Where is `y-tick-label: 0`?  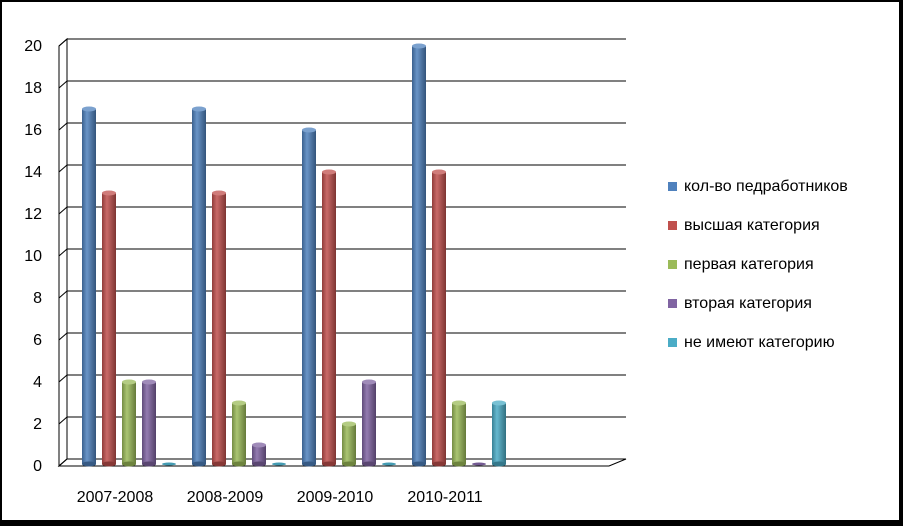
y-tick-label: 0 is located at coordinates (37, 466).